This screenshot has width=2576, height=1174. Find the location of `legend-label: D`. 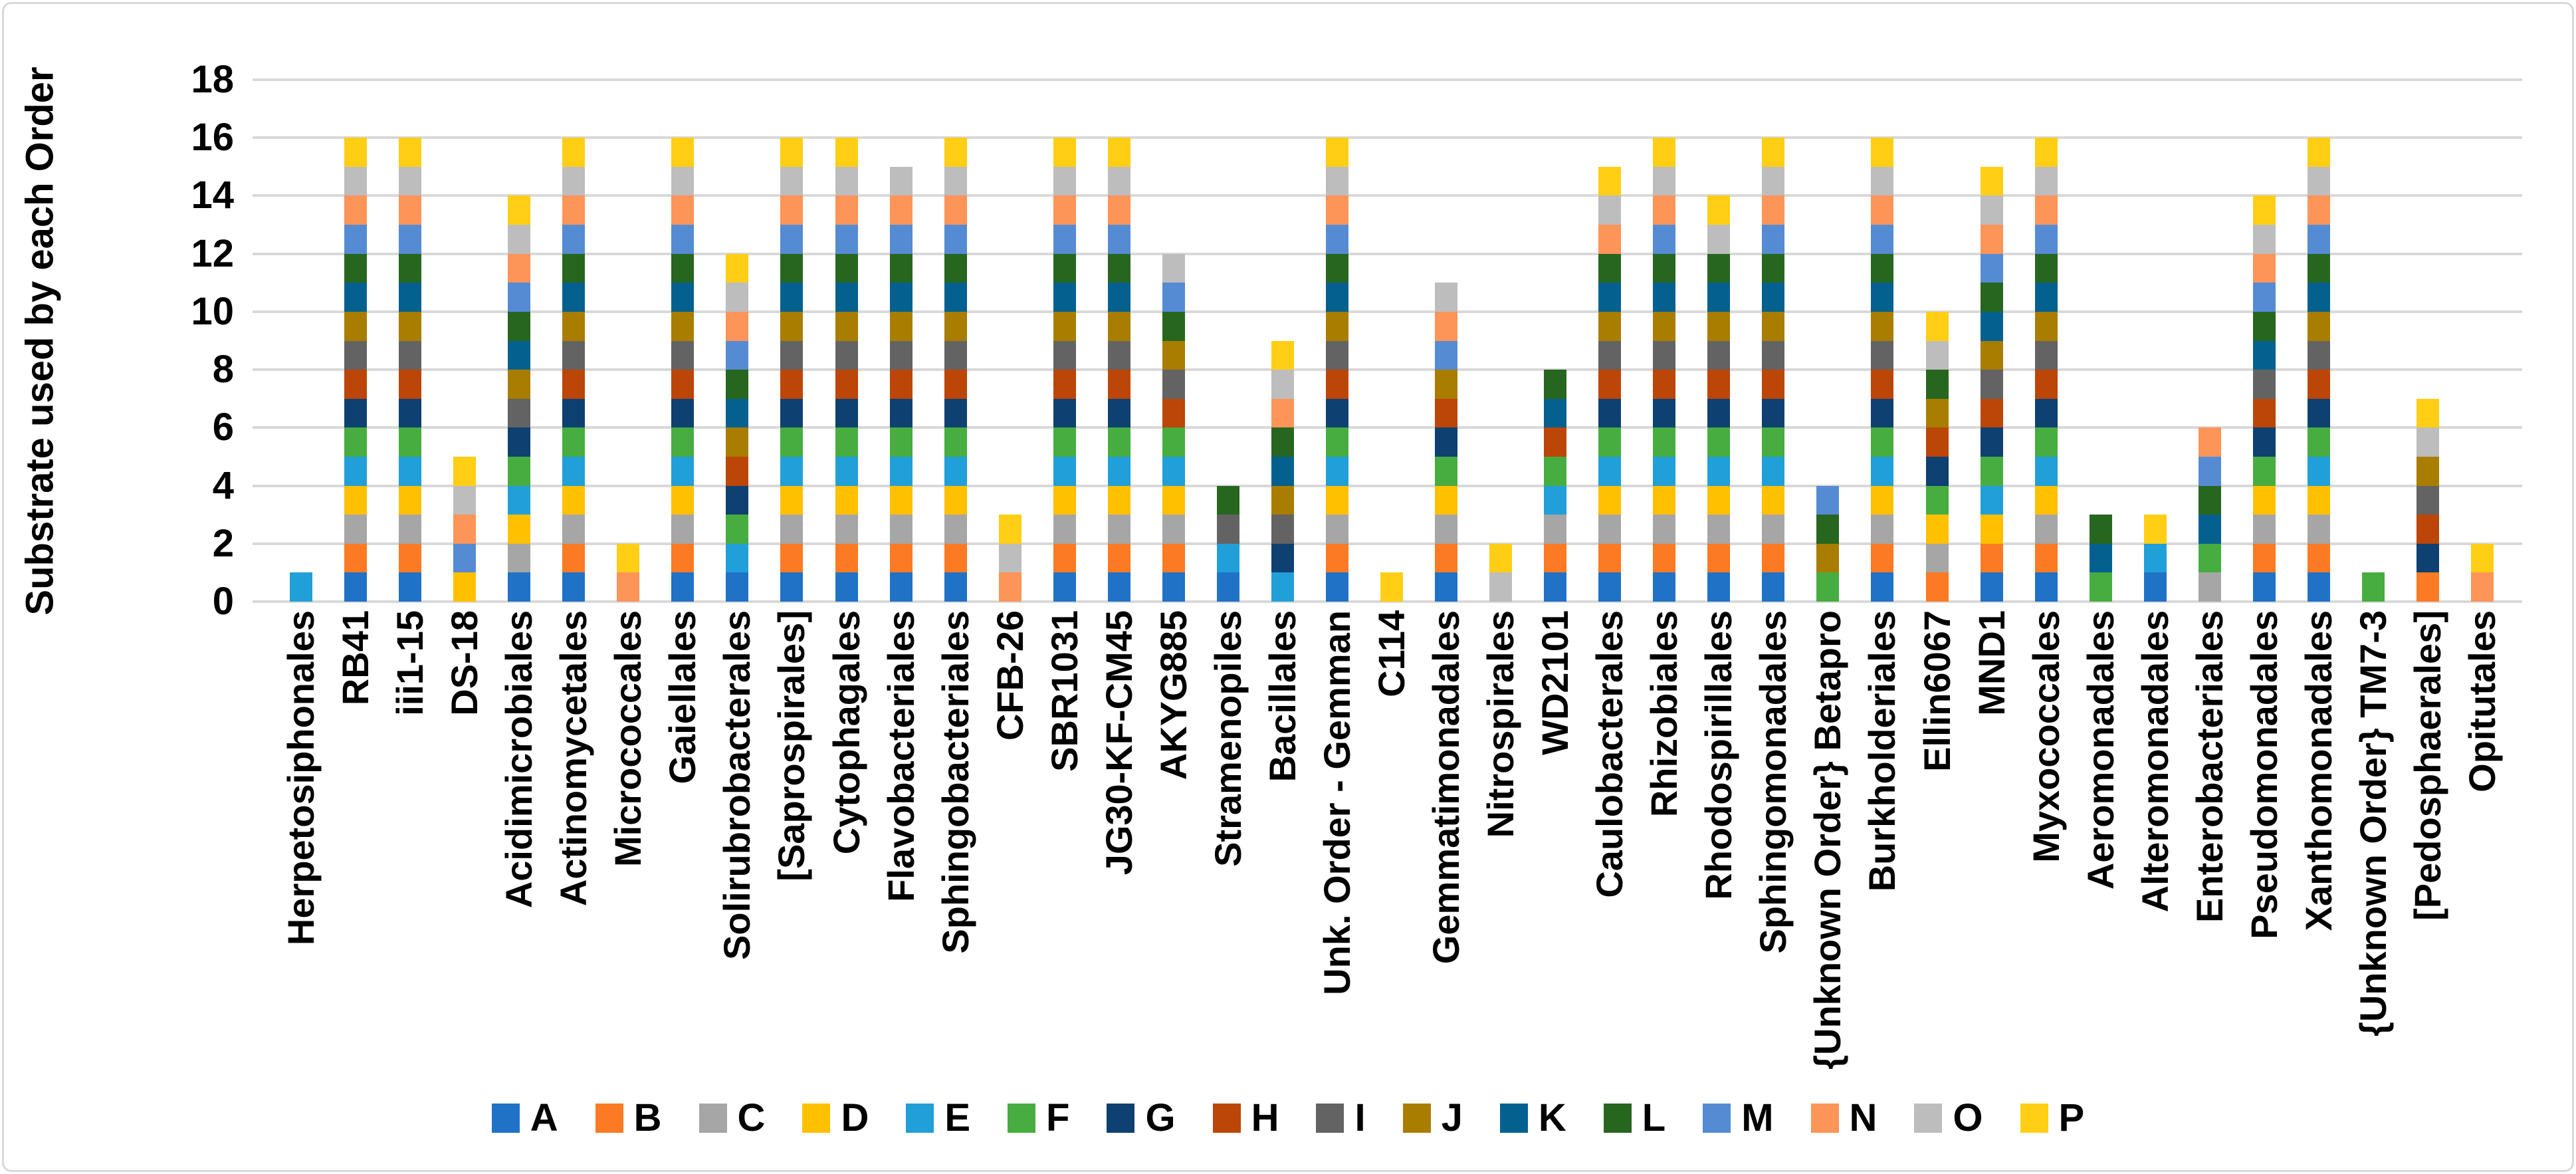

legend-label: D is located at coordinates (855, 1117).